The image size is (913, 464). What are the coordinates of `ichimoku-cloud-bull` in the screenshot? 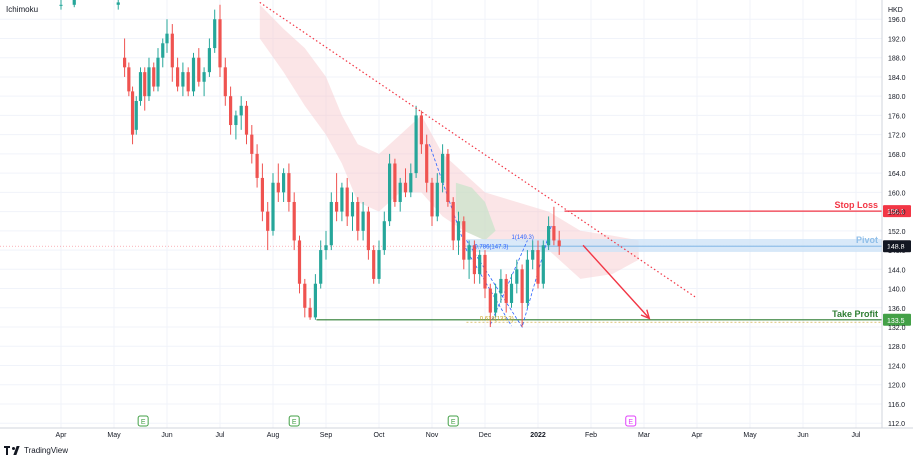 It's located at (475, 211).